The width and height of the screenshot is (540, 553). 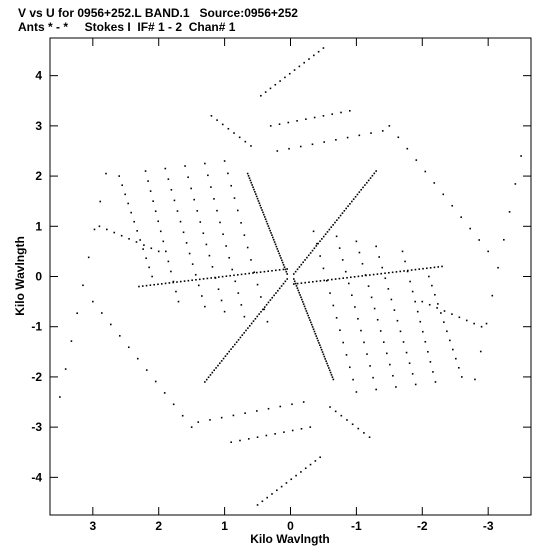 What do you see at coordinates (38, 277) in the screenshot?
I see `y-tick-label: 0` at bounding box center [38, 277].